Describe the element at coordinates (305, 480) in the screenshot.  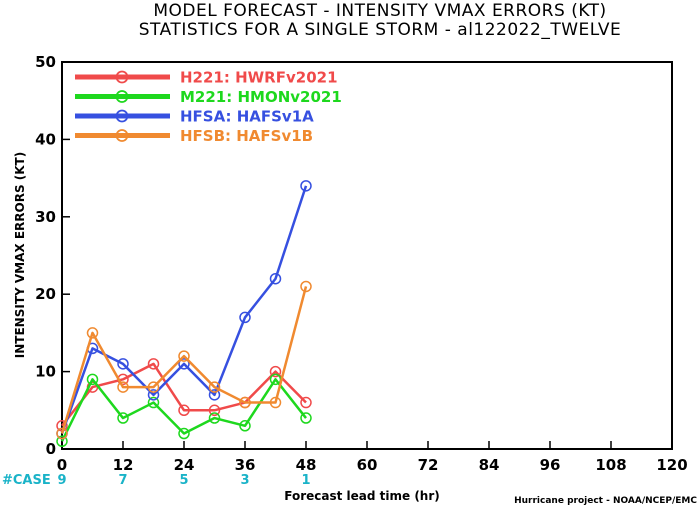
I see `case-count: 1` at that location.